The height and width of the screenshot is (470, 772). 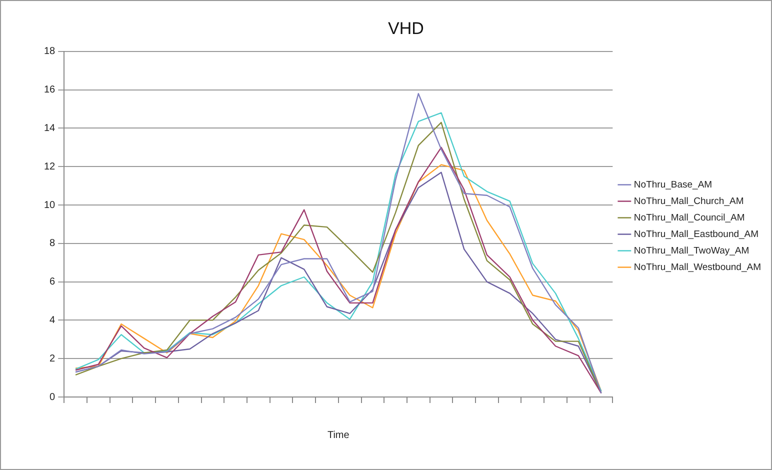 I want to click on legend-label: NoThru_Mall_TwoWay_AM, so click(x=692, y=250).